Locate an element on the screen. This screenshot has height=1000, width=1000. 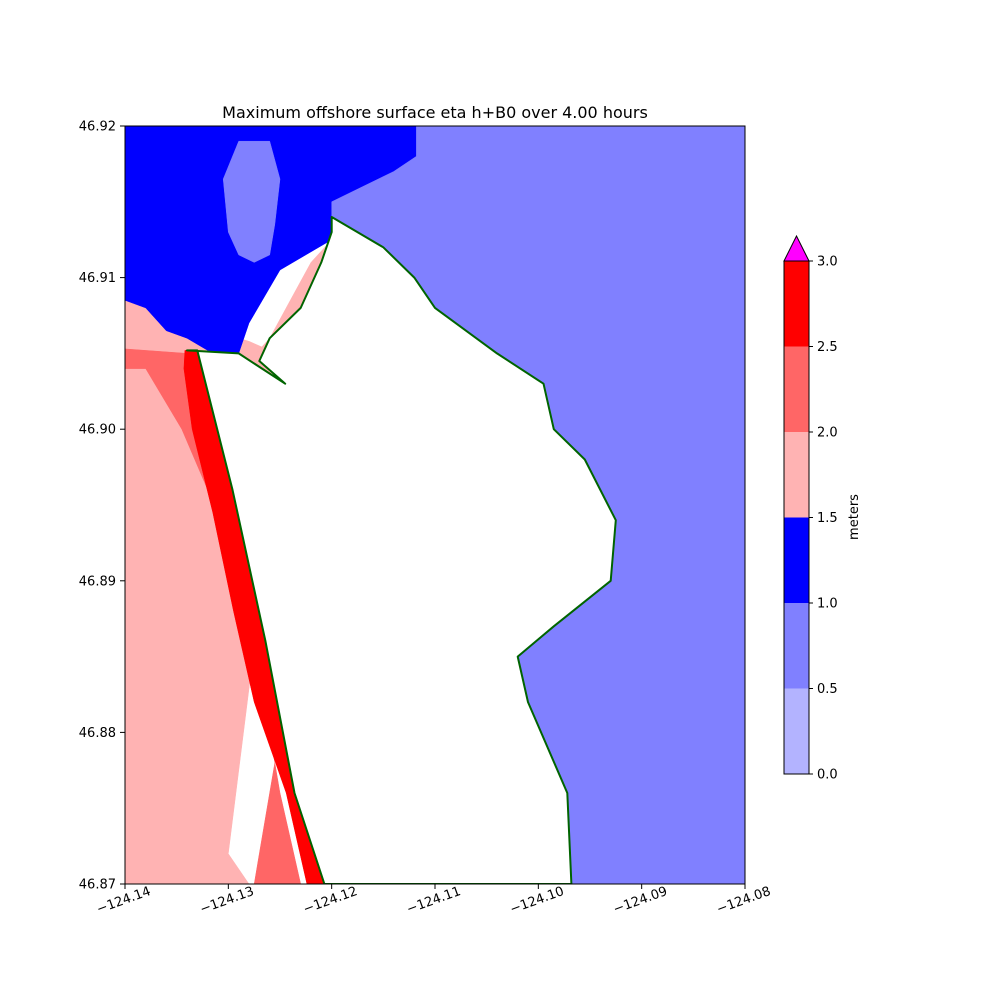
colorbar: 0.0 0.5 1.0 1.5 2.0 2.5 3.0 is located at coordinates (810, 508).